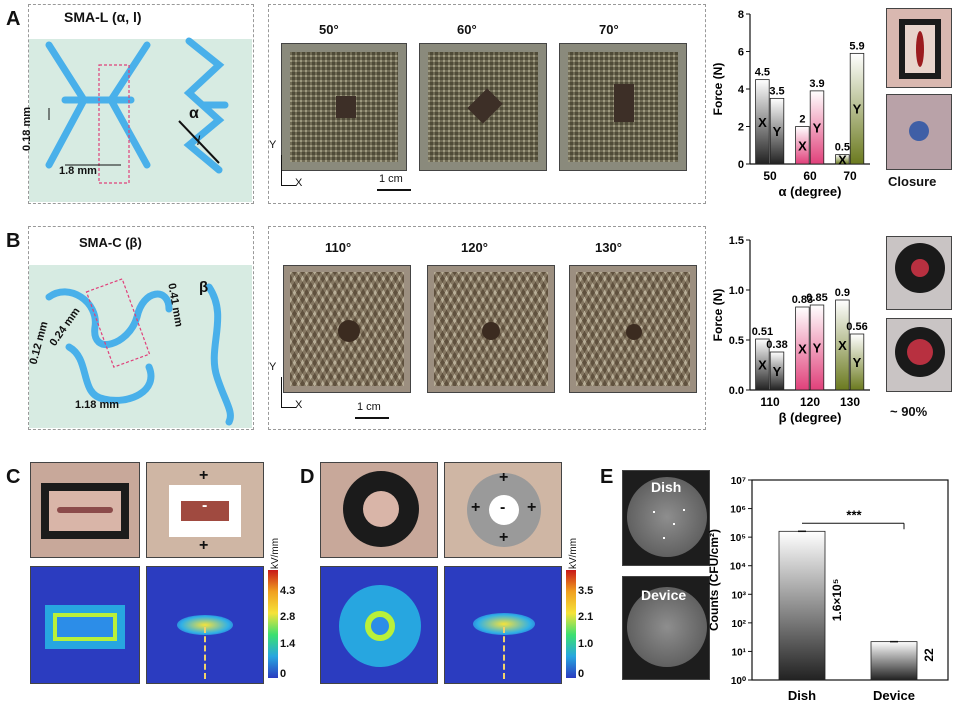  What do you see at coordinates (739, 595) in the screenshot?
I see `y-tick-label: 10³` at bounding box center [739, 595].